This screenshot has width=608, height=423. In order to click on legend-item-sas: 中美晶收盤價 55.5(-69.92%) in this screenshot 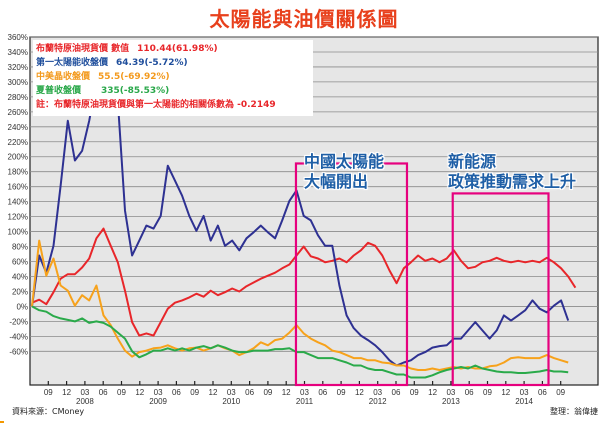, I will do `click(173, 77)`.